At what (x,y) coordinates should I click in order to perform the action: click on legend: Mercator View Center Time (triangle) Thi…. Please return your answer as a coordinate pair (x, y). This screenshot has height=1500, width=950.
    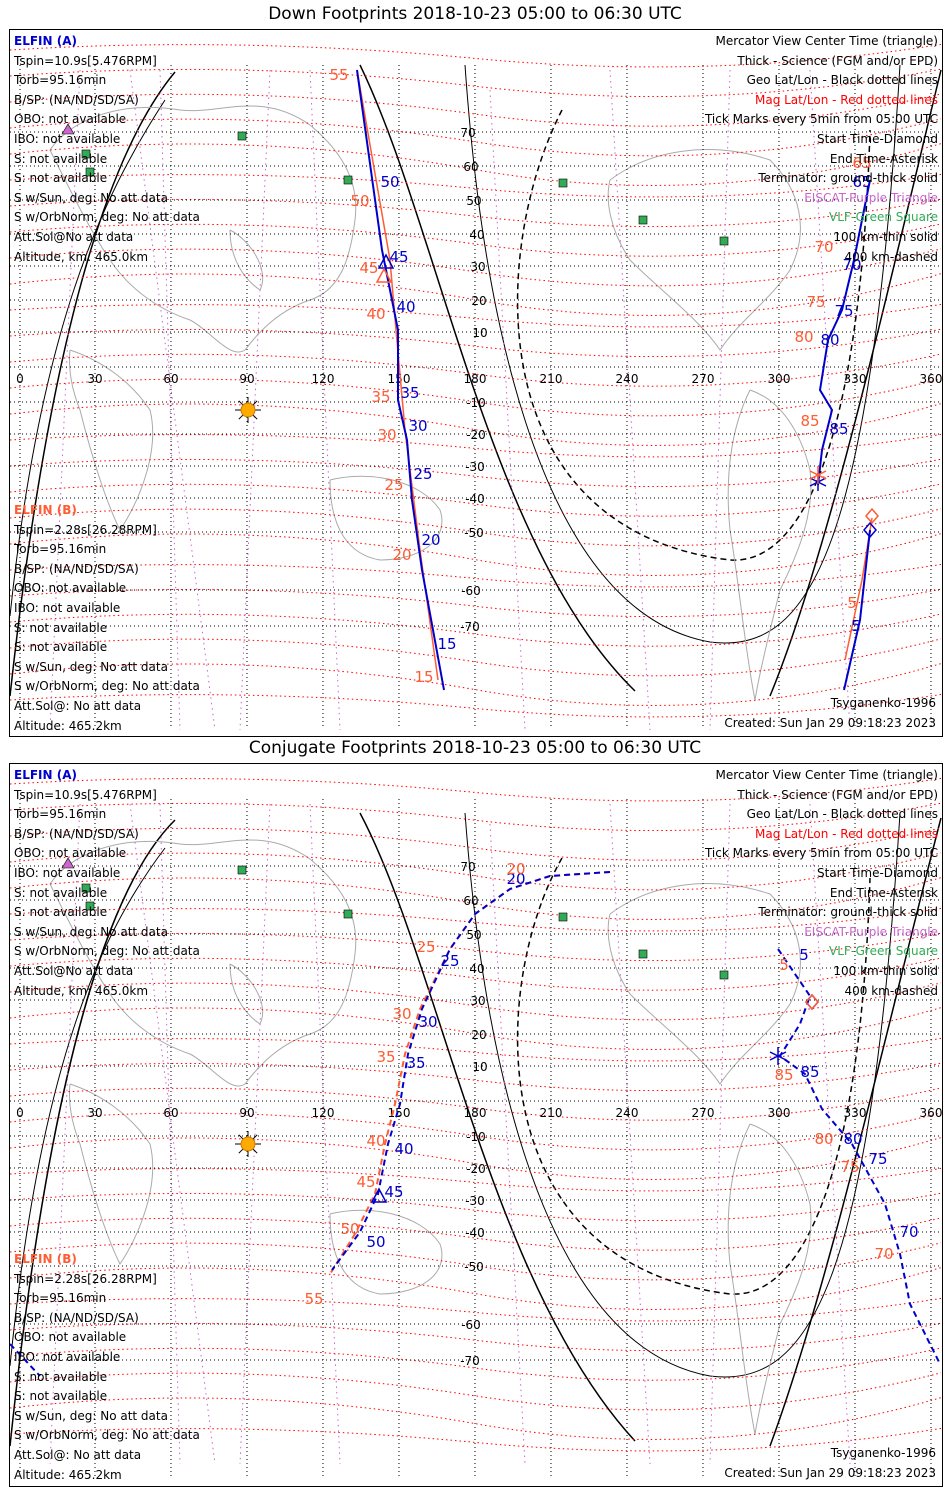
    Looking at the image, I should click on (821, 883).